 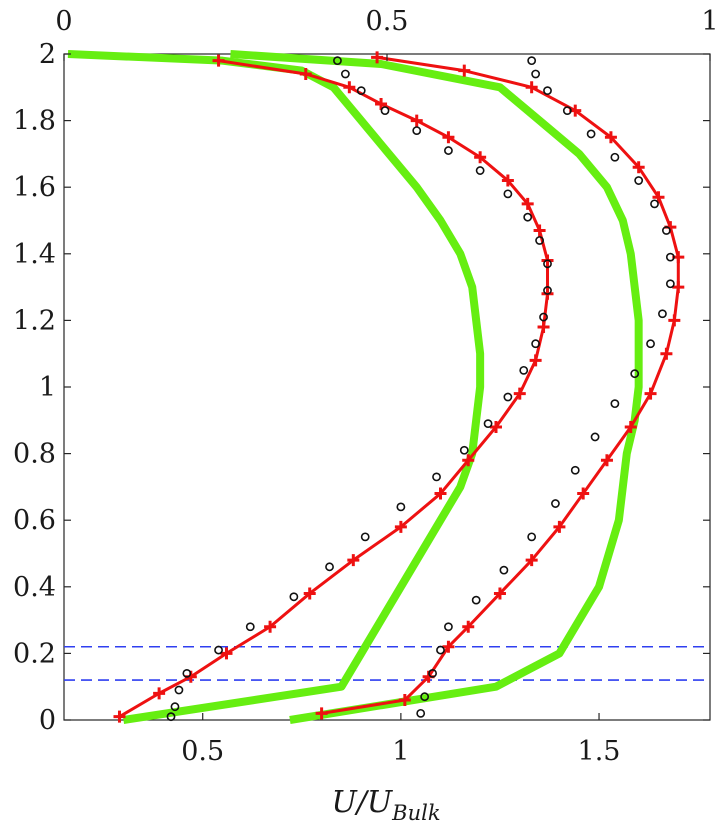 I want to click on top-x-tick-label: 0, so click(x=63, y=21).